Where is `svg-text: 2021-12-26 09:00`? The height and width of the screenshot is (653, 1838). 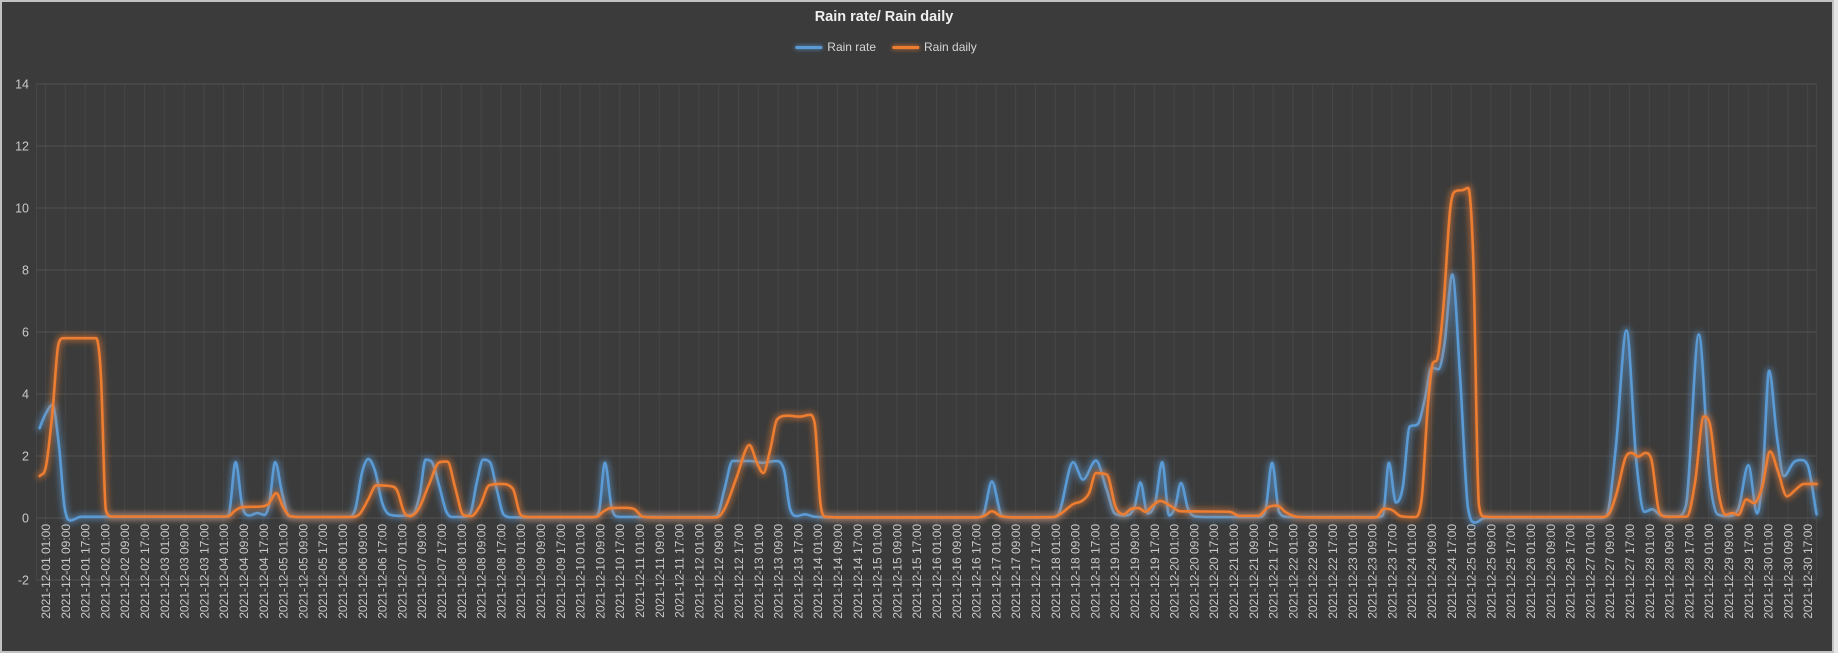 svg-text: 2021-12-26 09:00 is located at coordinates (1551, 571).